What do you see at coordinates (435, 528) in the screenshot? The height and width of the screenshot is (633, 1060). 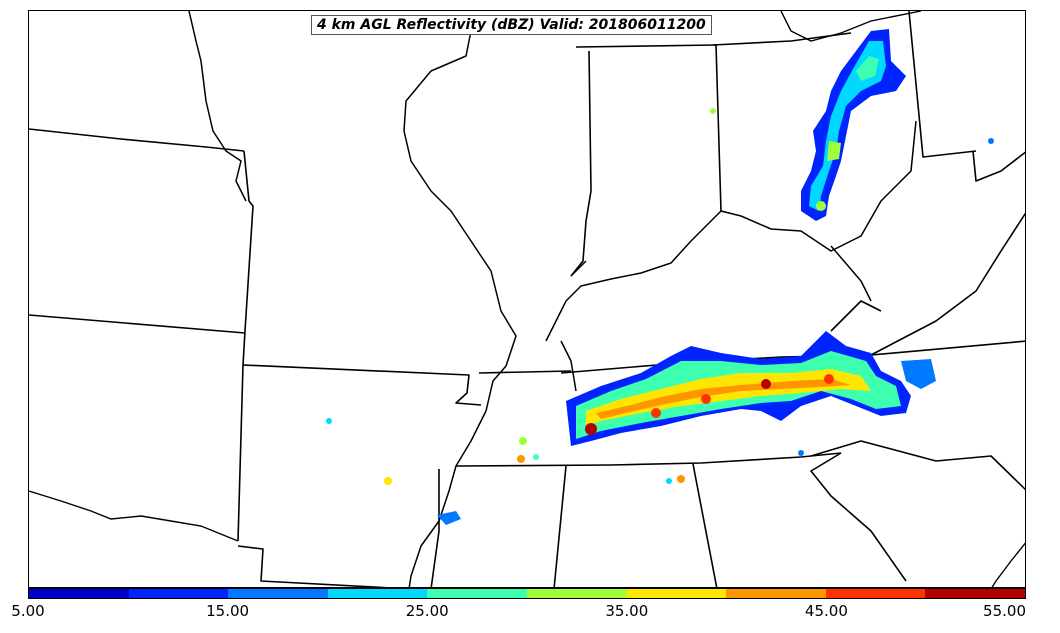 I see `border-arkansas-mississippi` at bounding box center [435, 528].